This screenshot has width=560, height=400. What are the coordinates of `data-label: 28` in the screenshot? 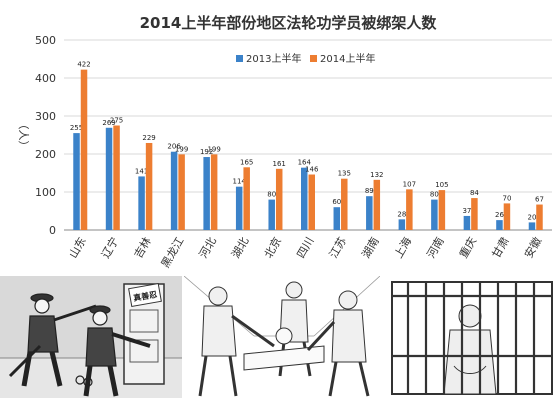 It's located at (401, 214).